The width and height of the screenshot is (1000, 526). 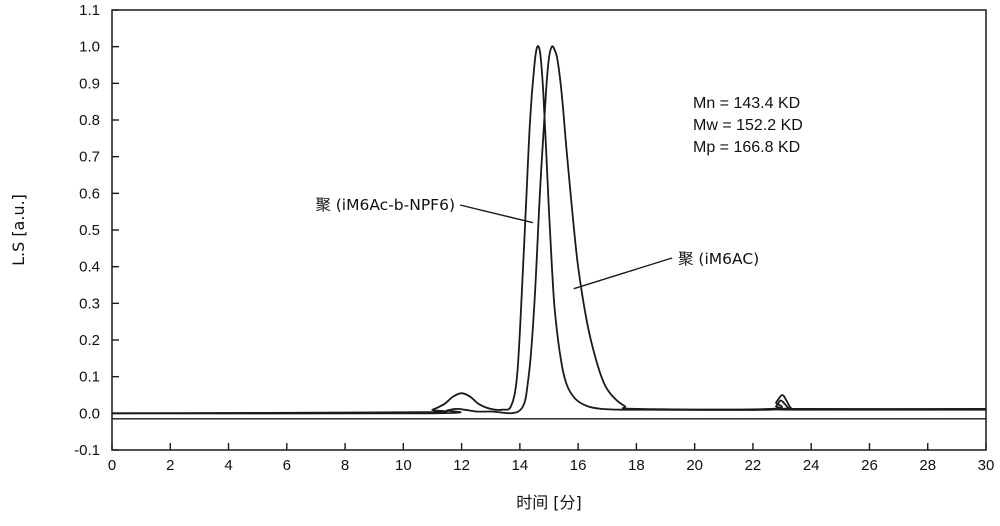 I want to click on y-tick-label: 0.1, so click(x=89, y=377).